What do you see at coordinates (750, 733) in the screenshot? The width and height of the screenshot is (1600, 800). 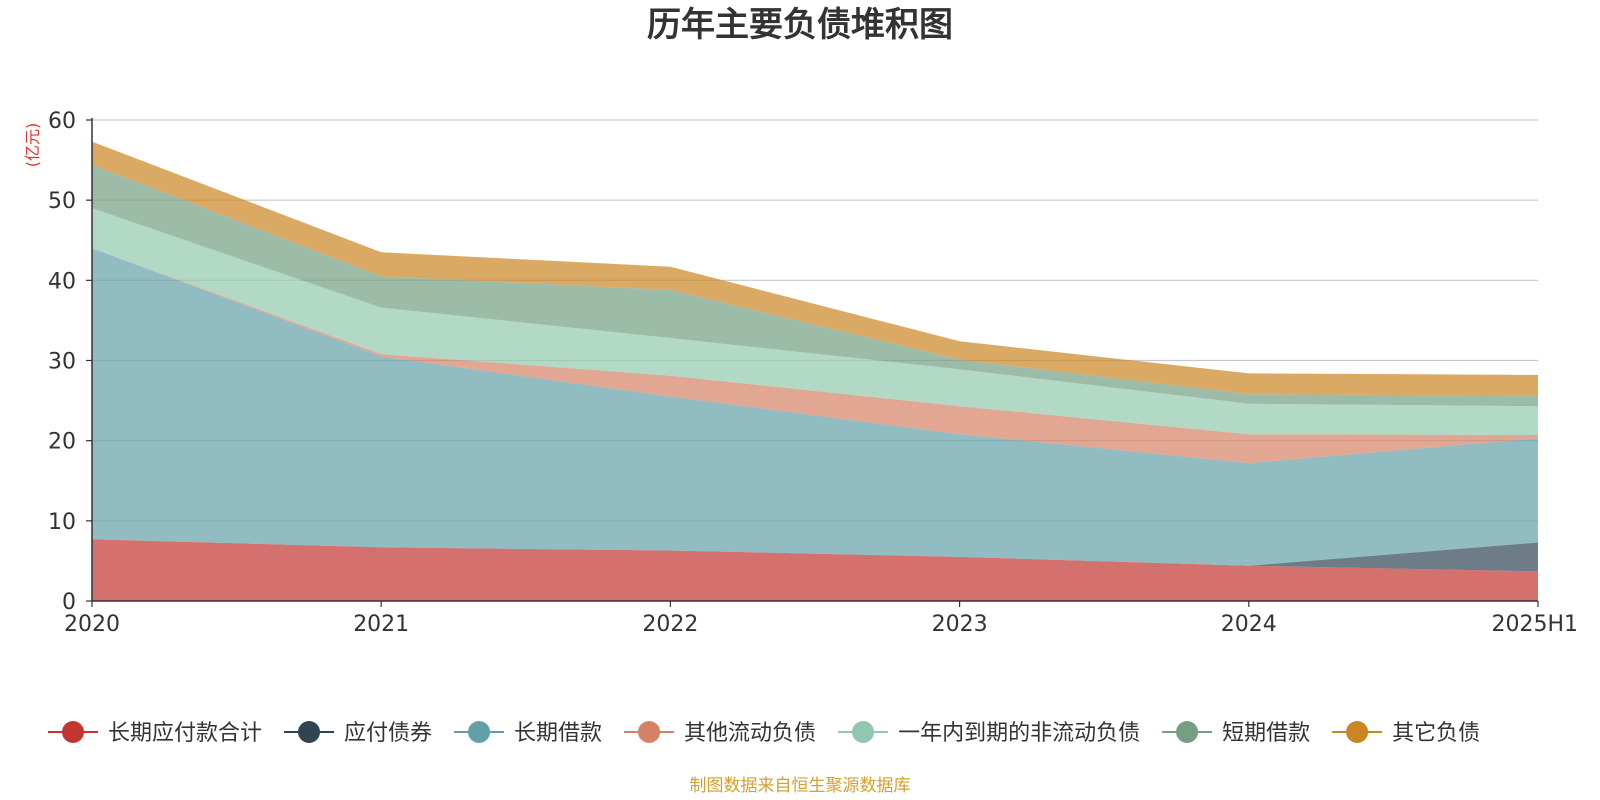 I see `legend-label: 其他流动负债` at bounding box center [750, 733].